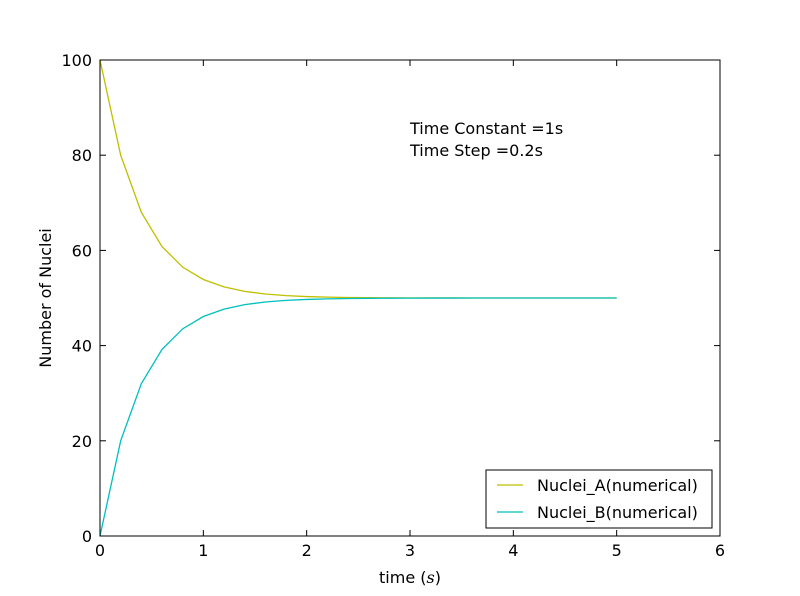  I want to click on annotation-time-constant: Time Constant =1s, so click(486, 128).